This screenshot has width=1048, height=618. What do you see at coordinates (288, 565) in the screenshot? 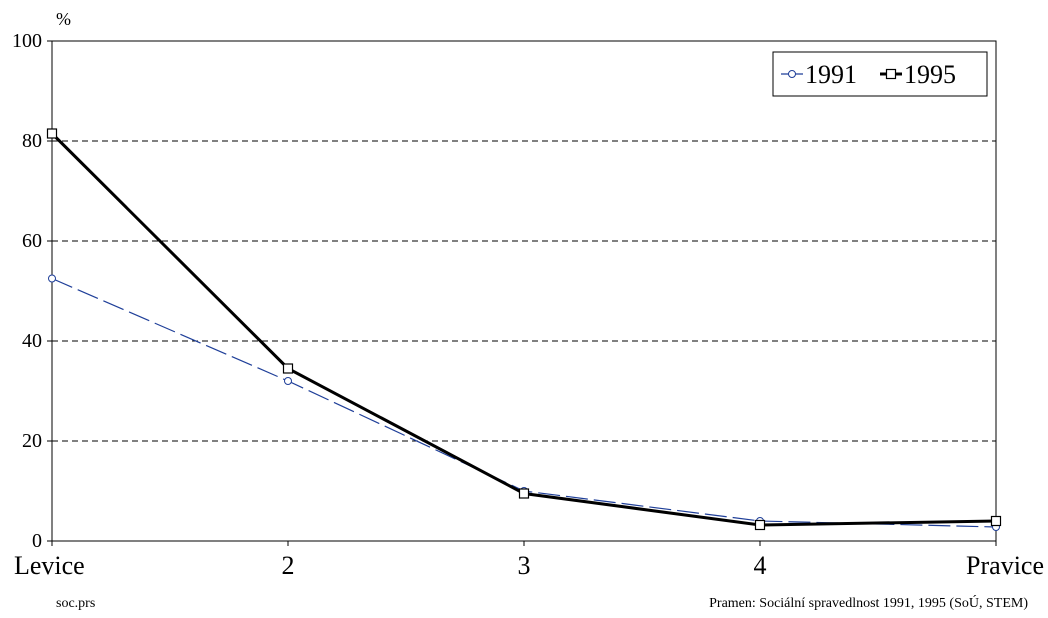
I see `x-tick-label: 2` at bounding box center [288, 565].